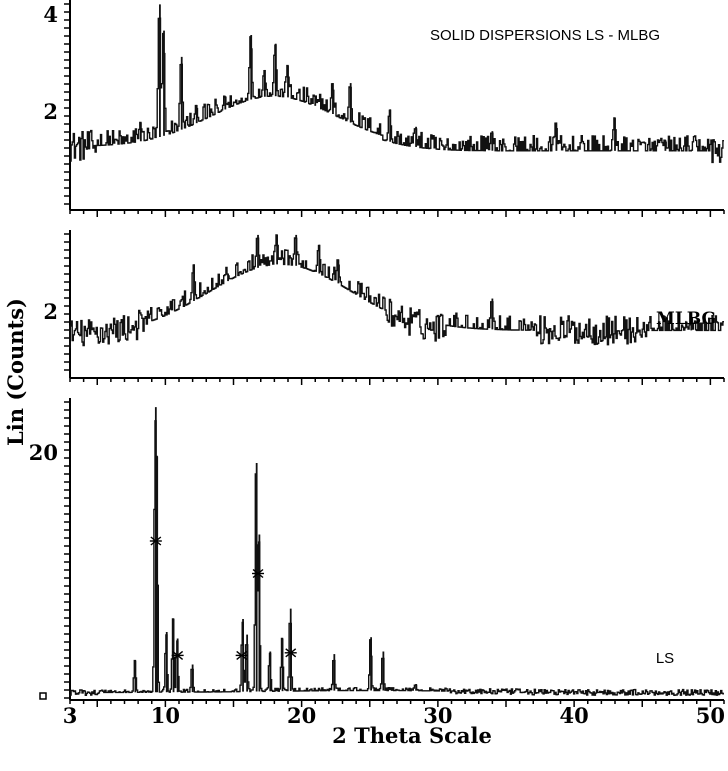 The height and width of the screenshot is (771, 728). Describe the element at coordinates (50, 14) in the screenshot. I see `y-tick-label: 4` at that location.